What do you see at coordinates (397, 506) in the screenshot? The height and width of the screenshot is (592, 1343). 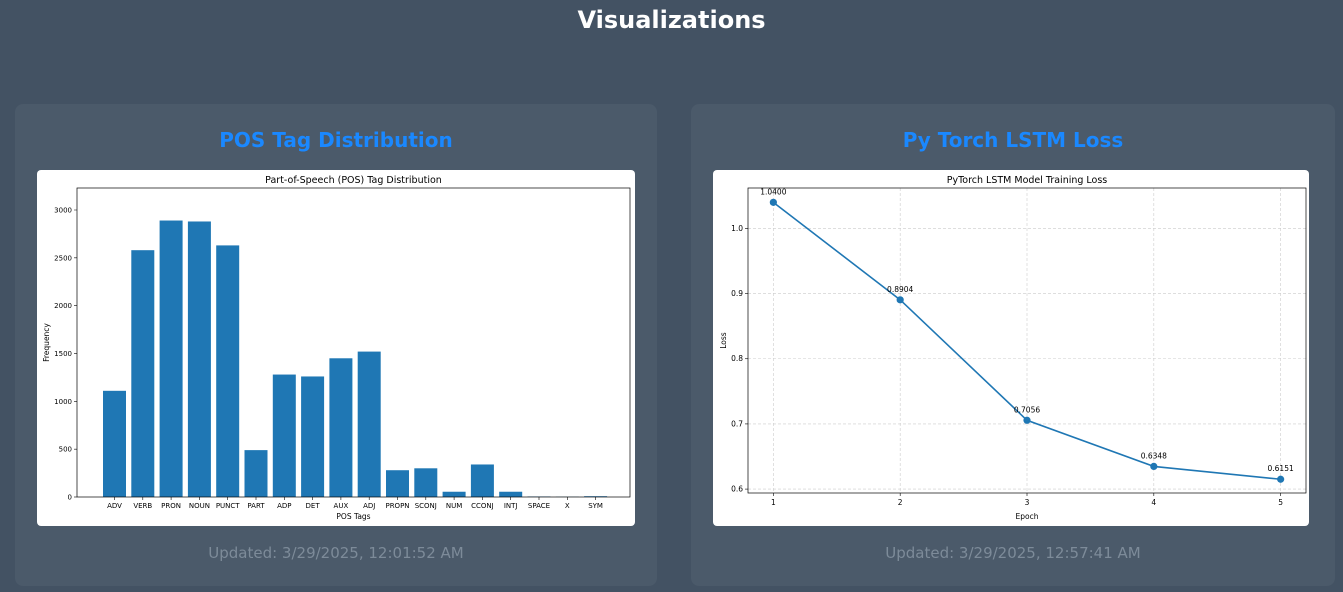 I see `pos-x-tick-label-propn: PROPN` at bounding box center [397, 506].